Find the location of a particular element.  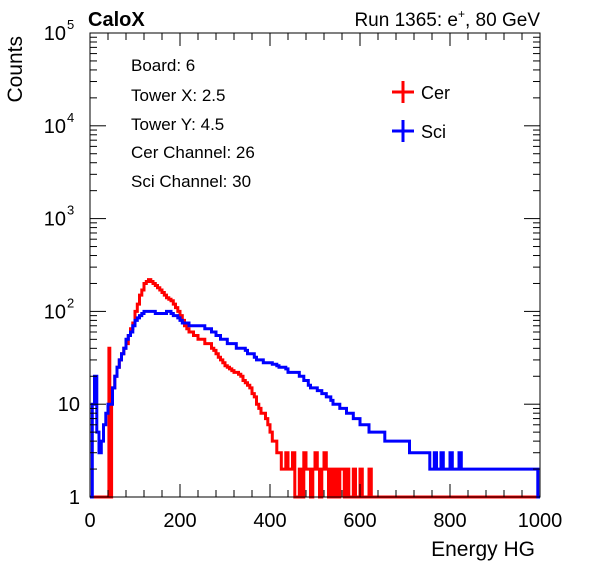

y-axis-title: Counts is located at coordinates (15, 69).